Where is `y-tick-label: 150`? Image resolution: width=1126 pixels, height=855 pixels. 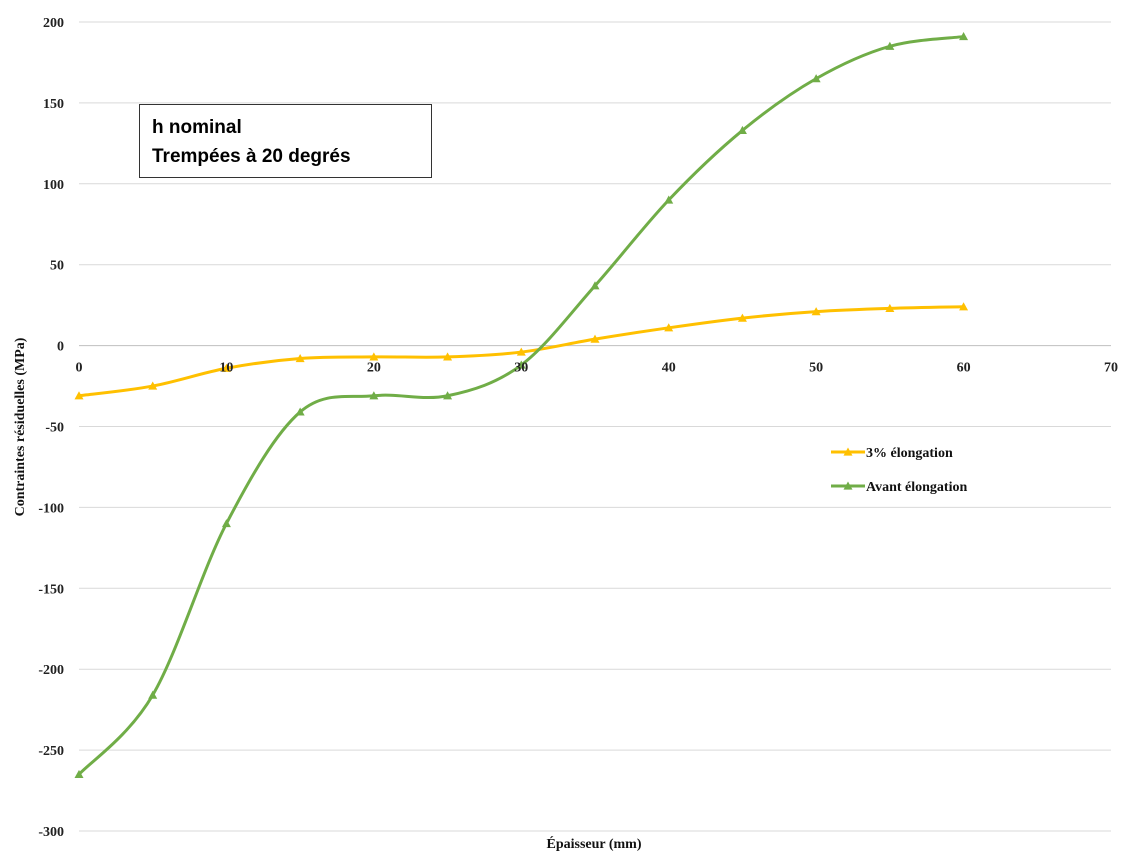
y-tick-label: 150 is located at coordinates (53, 104).